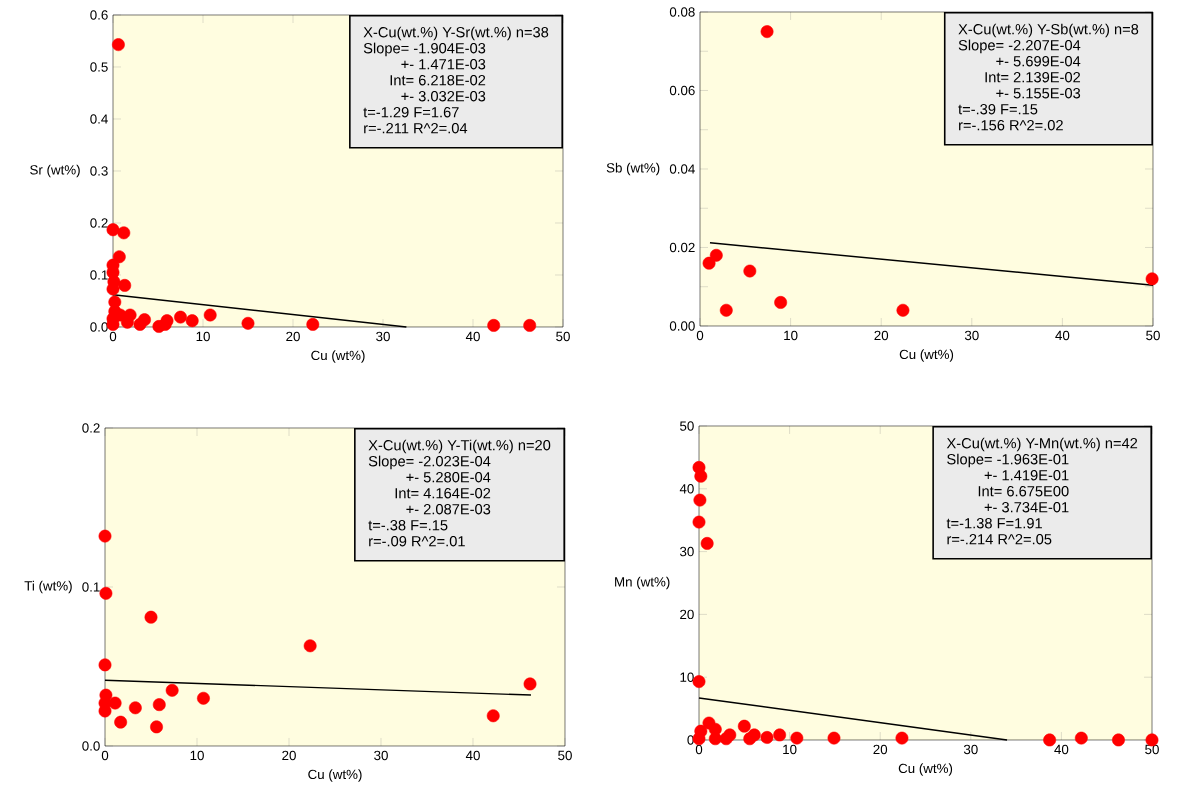 Image resolution: width=1181 pixels, height=805 pixels. I want to click on y-tick-label: 0.3, so click(99, 171).